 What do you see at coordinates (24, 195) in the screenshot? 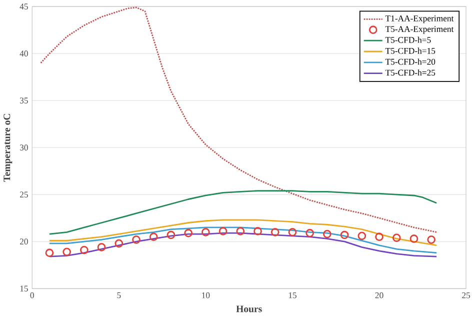
I see `y-tick-label: 25` at bounding box center [24, 195].